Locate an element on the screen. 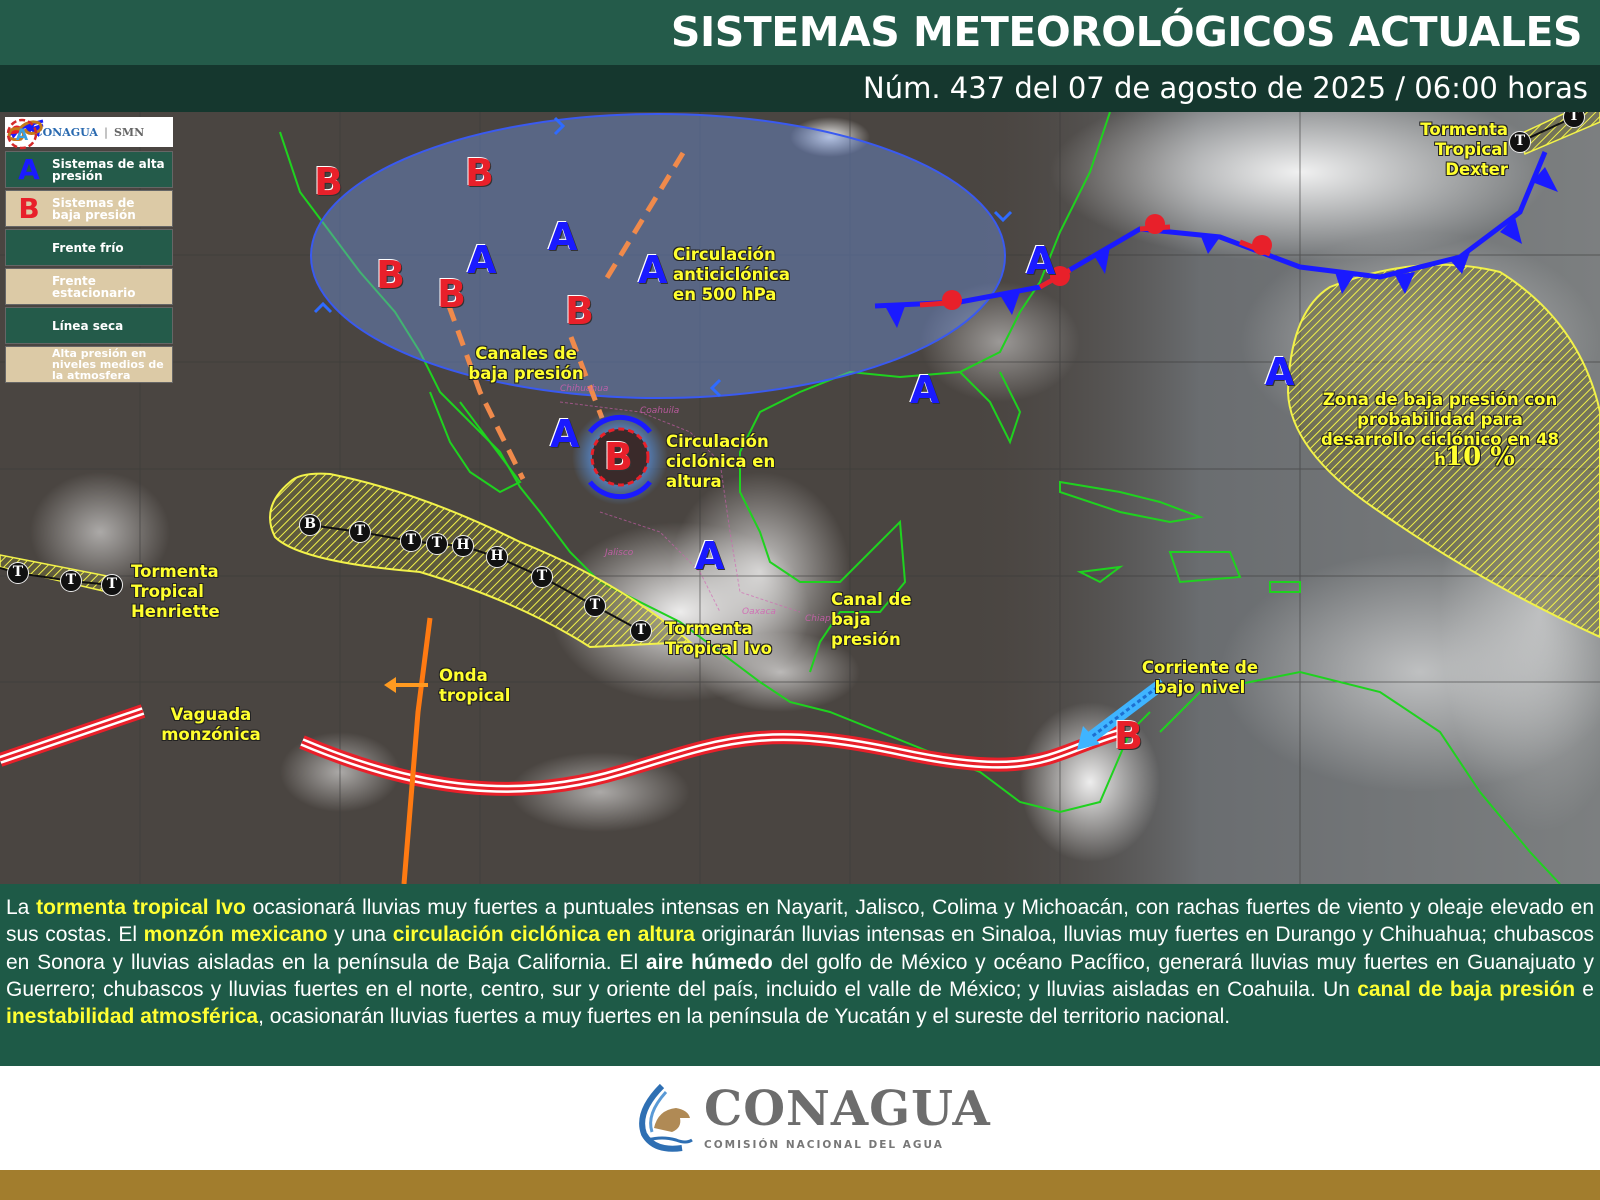 This screenshot has height=1200, width=1600. legend-label: Frente frío is located at coordinates (88, 247).